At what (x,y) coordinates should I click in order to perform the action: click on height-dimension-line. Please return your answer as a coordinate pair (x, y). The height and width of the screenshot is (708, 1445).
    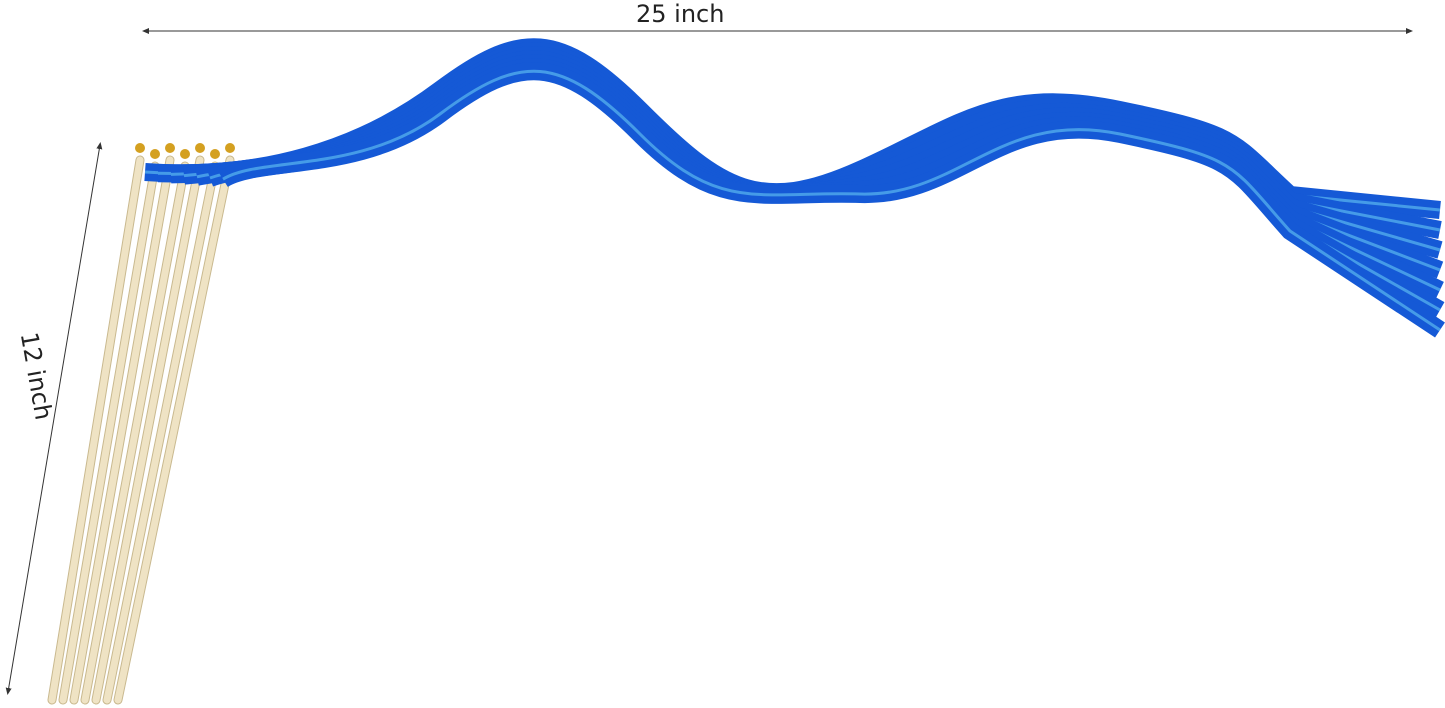
    Looking at the image, I should click on (54, 418).